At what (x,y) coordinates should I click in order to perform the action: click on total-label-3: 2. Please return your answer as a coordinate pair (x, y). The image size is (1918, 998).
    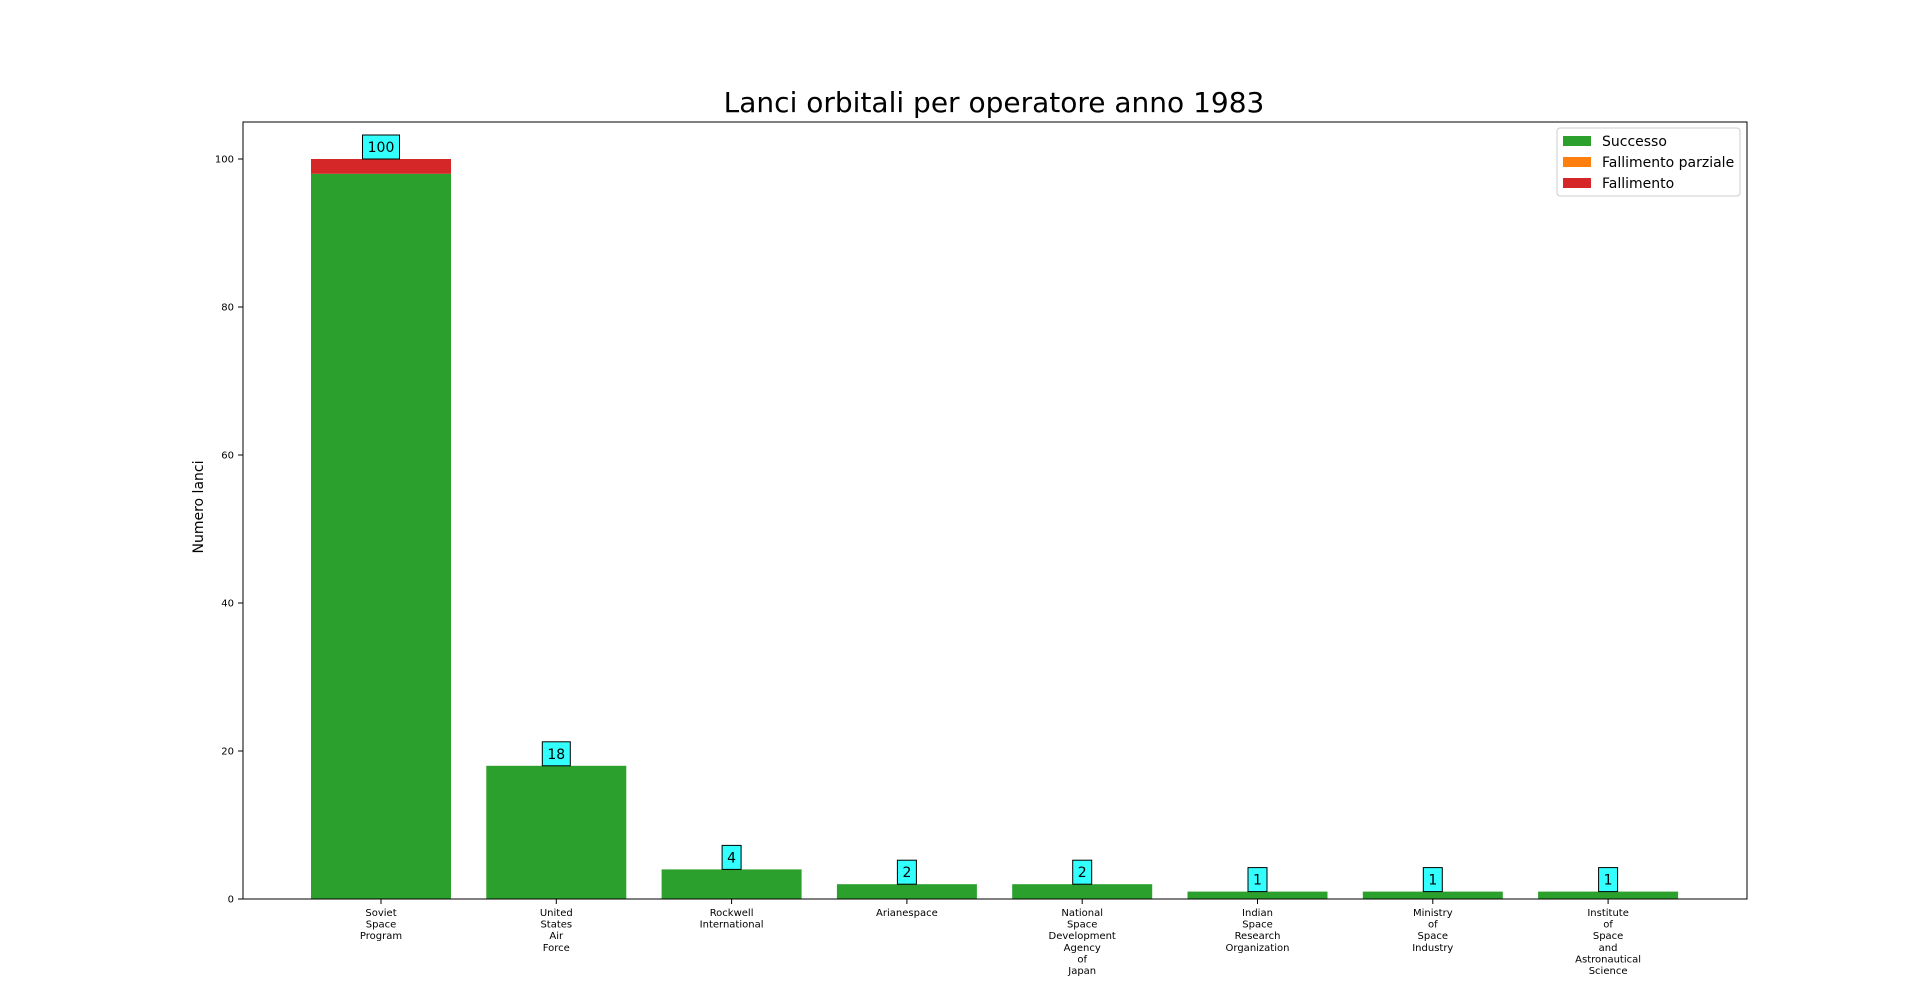
    Looking at the image, I should click on (906, 872).